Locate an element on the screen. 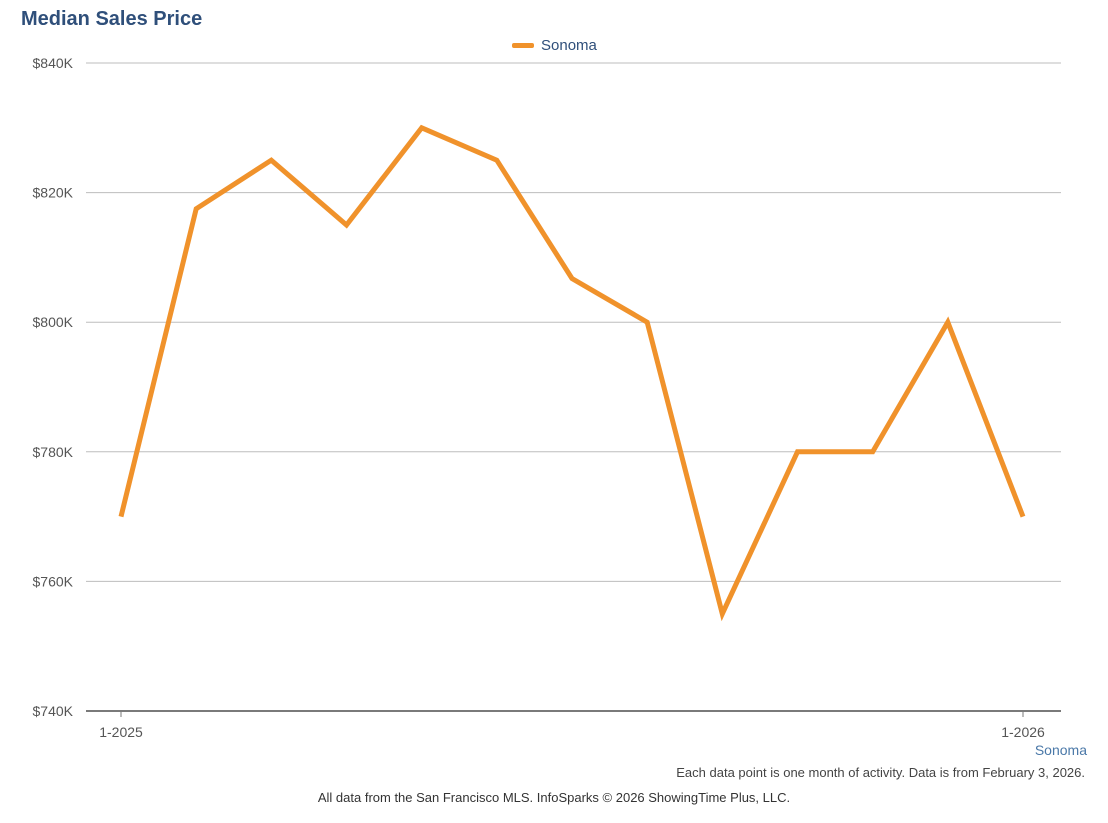 Image resolution: width=1108 pixels, height=823 pixels. legend: Sonoma is located at coordinates (554, 45).